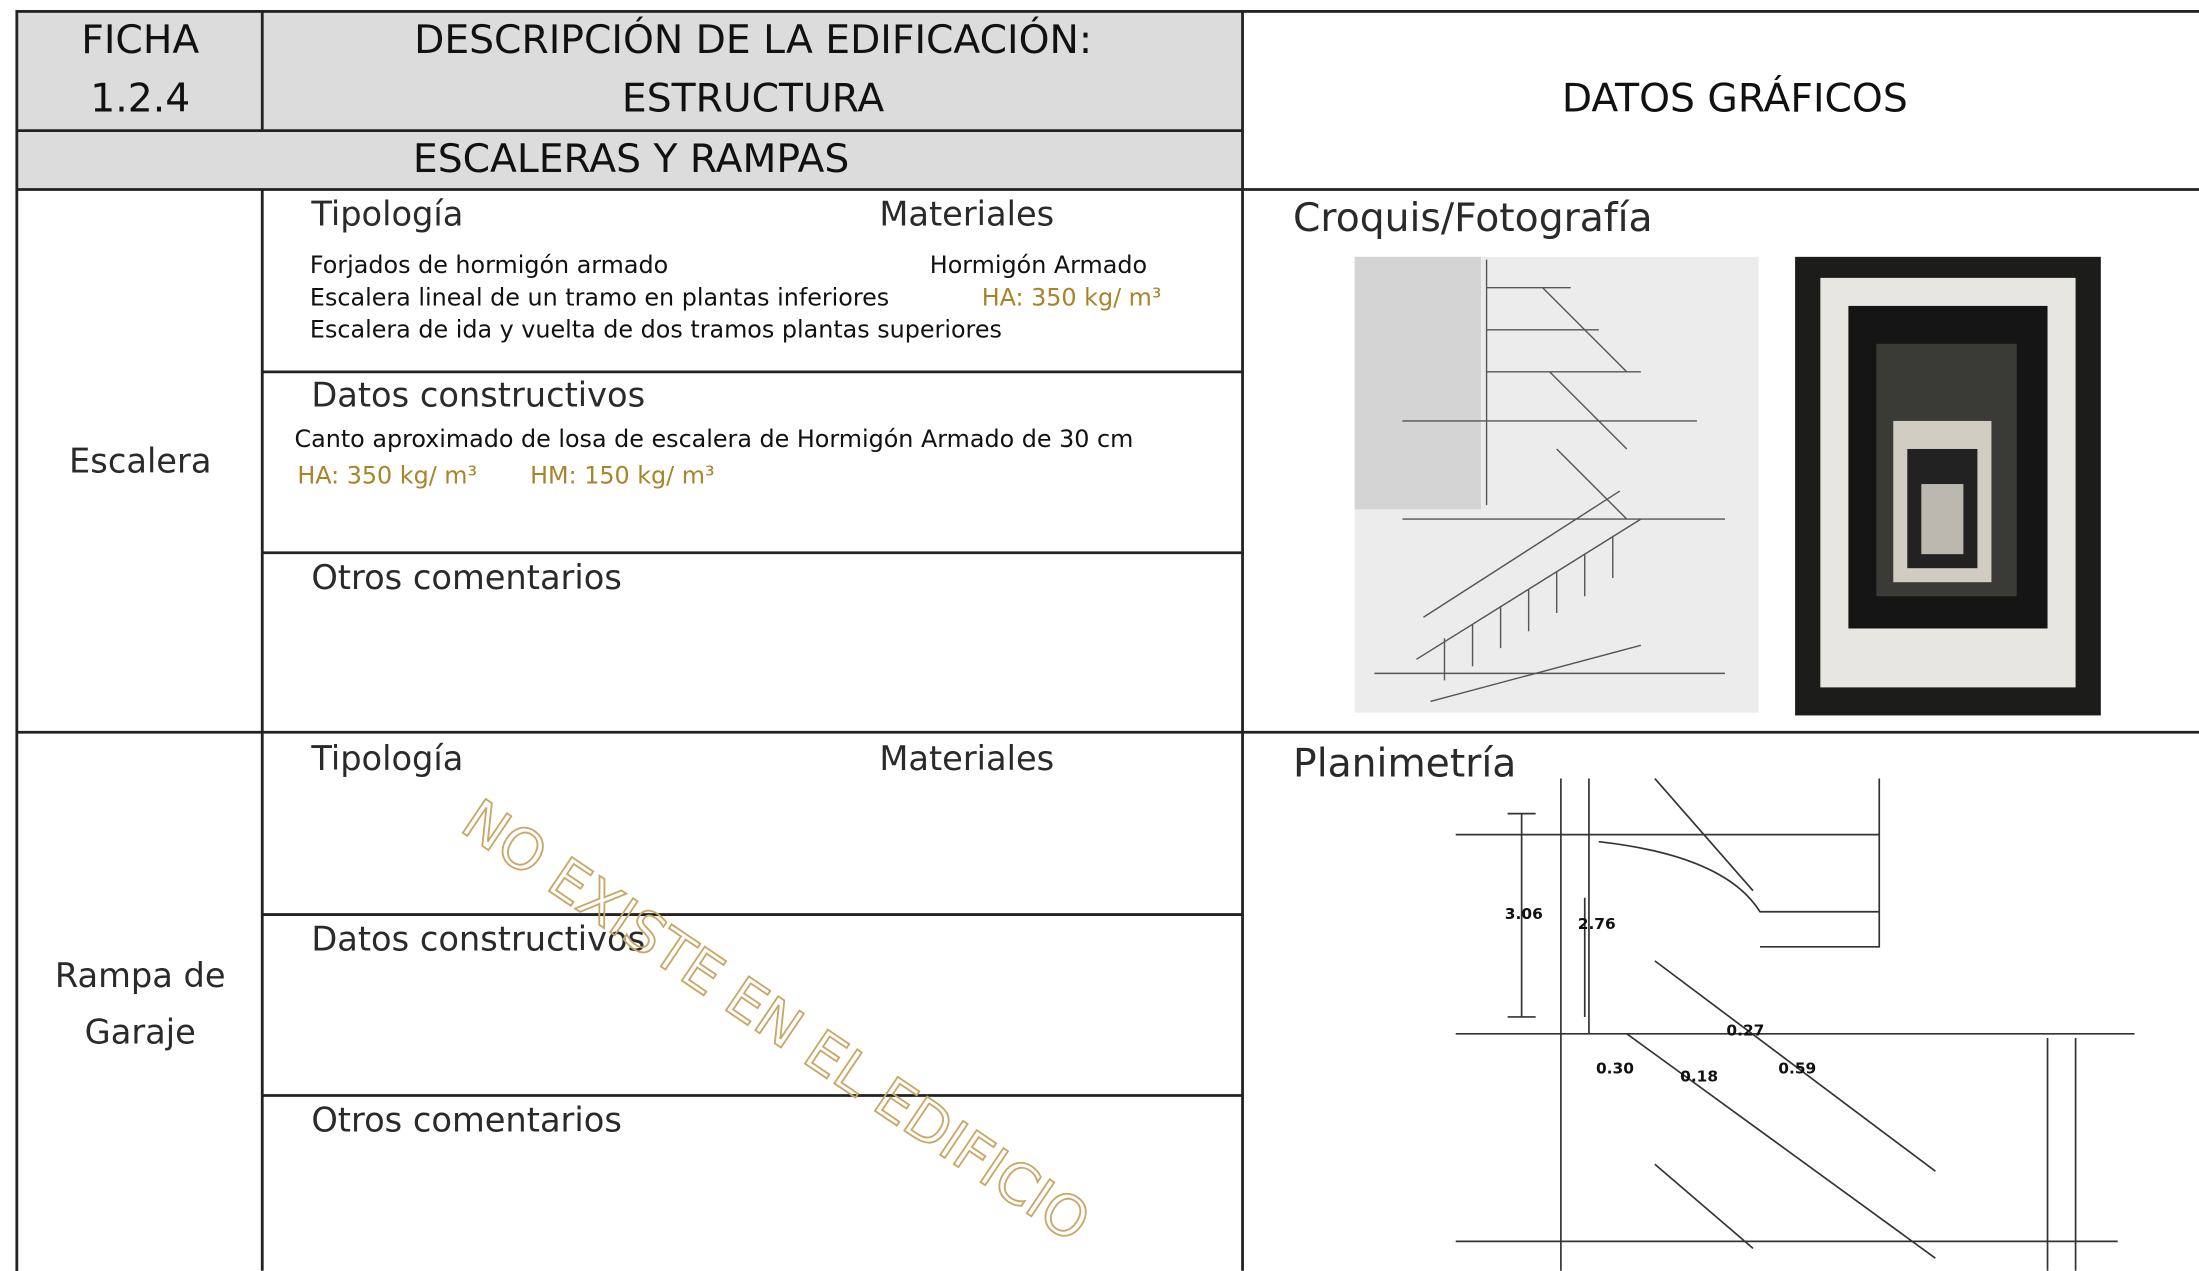  What do you see at coordinates (1660, 995) in the screenshot?
I see `plan-dimensions: 3.06 2.76 0.27 0.30 0.18 0.59` at bounding box center [1660, 995].